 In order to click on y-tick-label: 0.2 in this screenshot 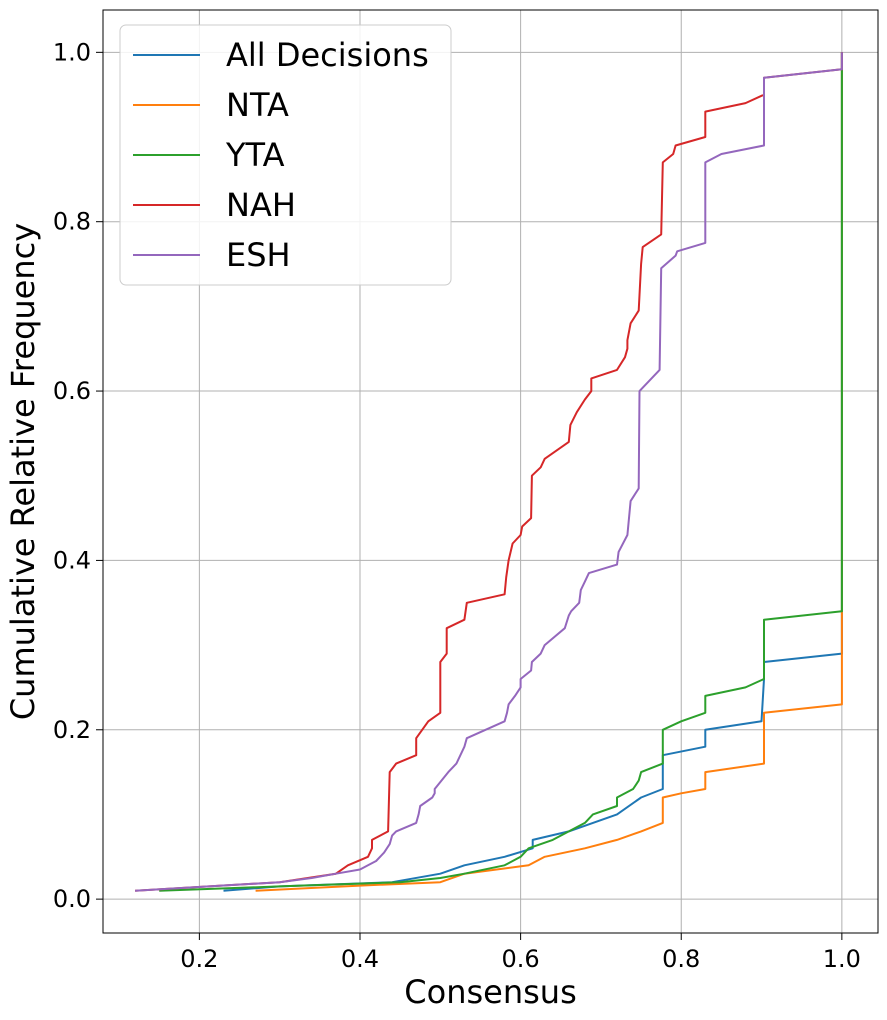, I will do `click(72, 730)`.